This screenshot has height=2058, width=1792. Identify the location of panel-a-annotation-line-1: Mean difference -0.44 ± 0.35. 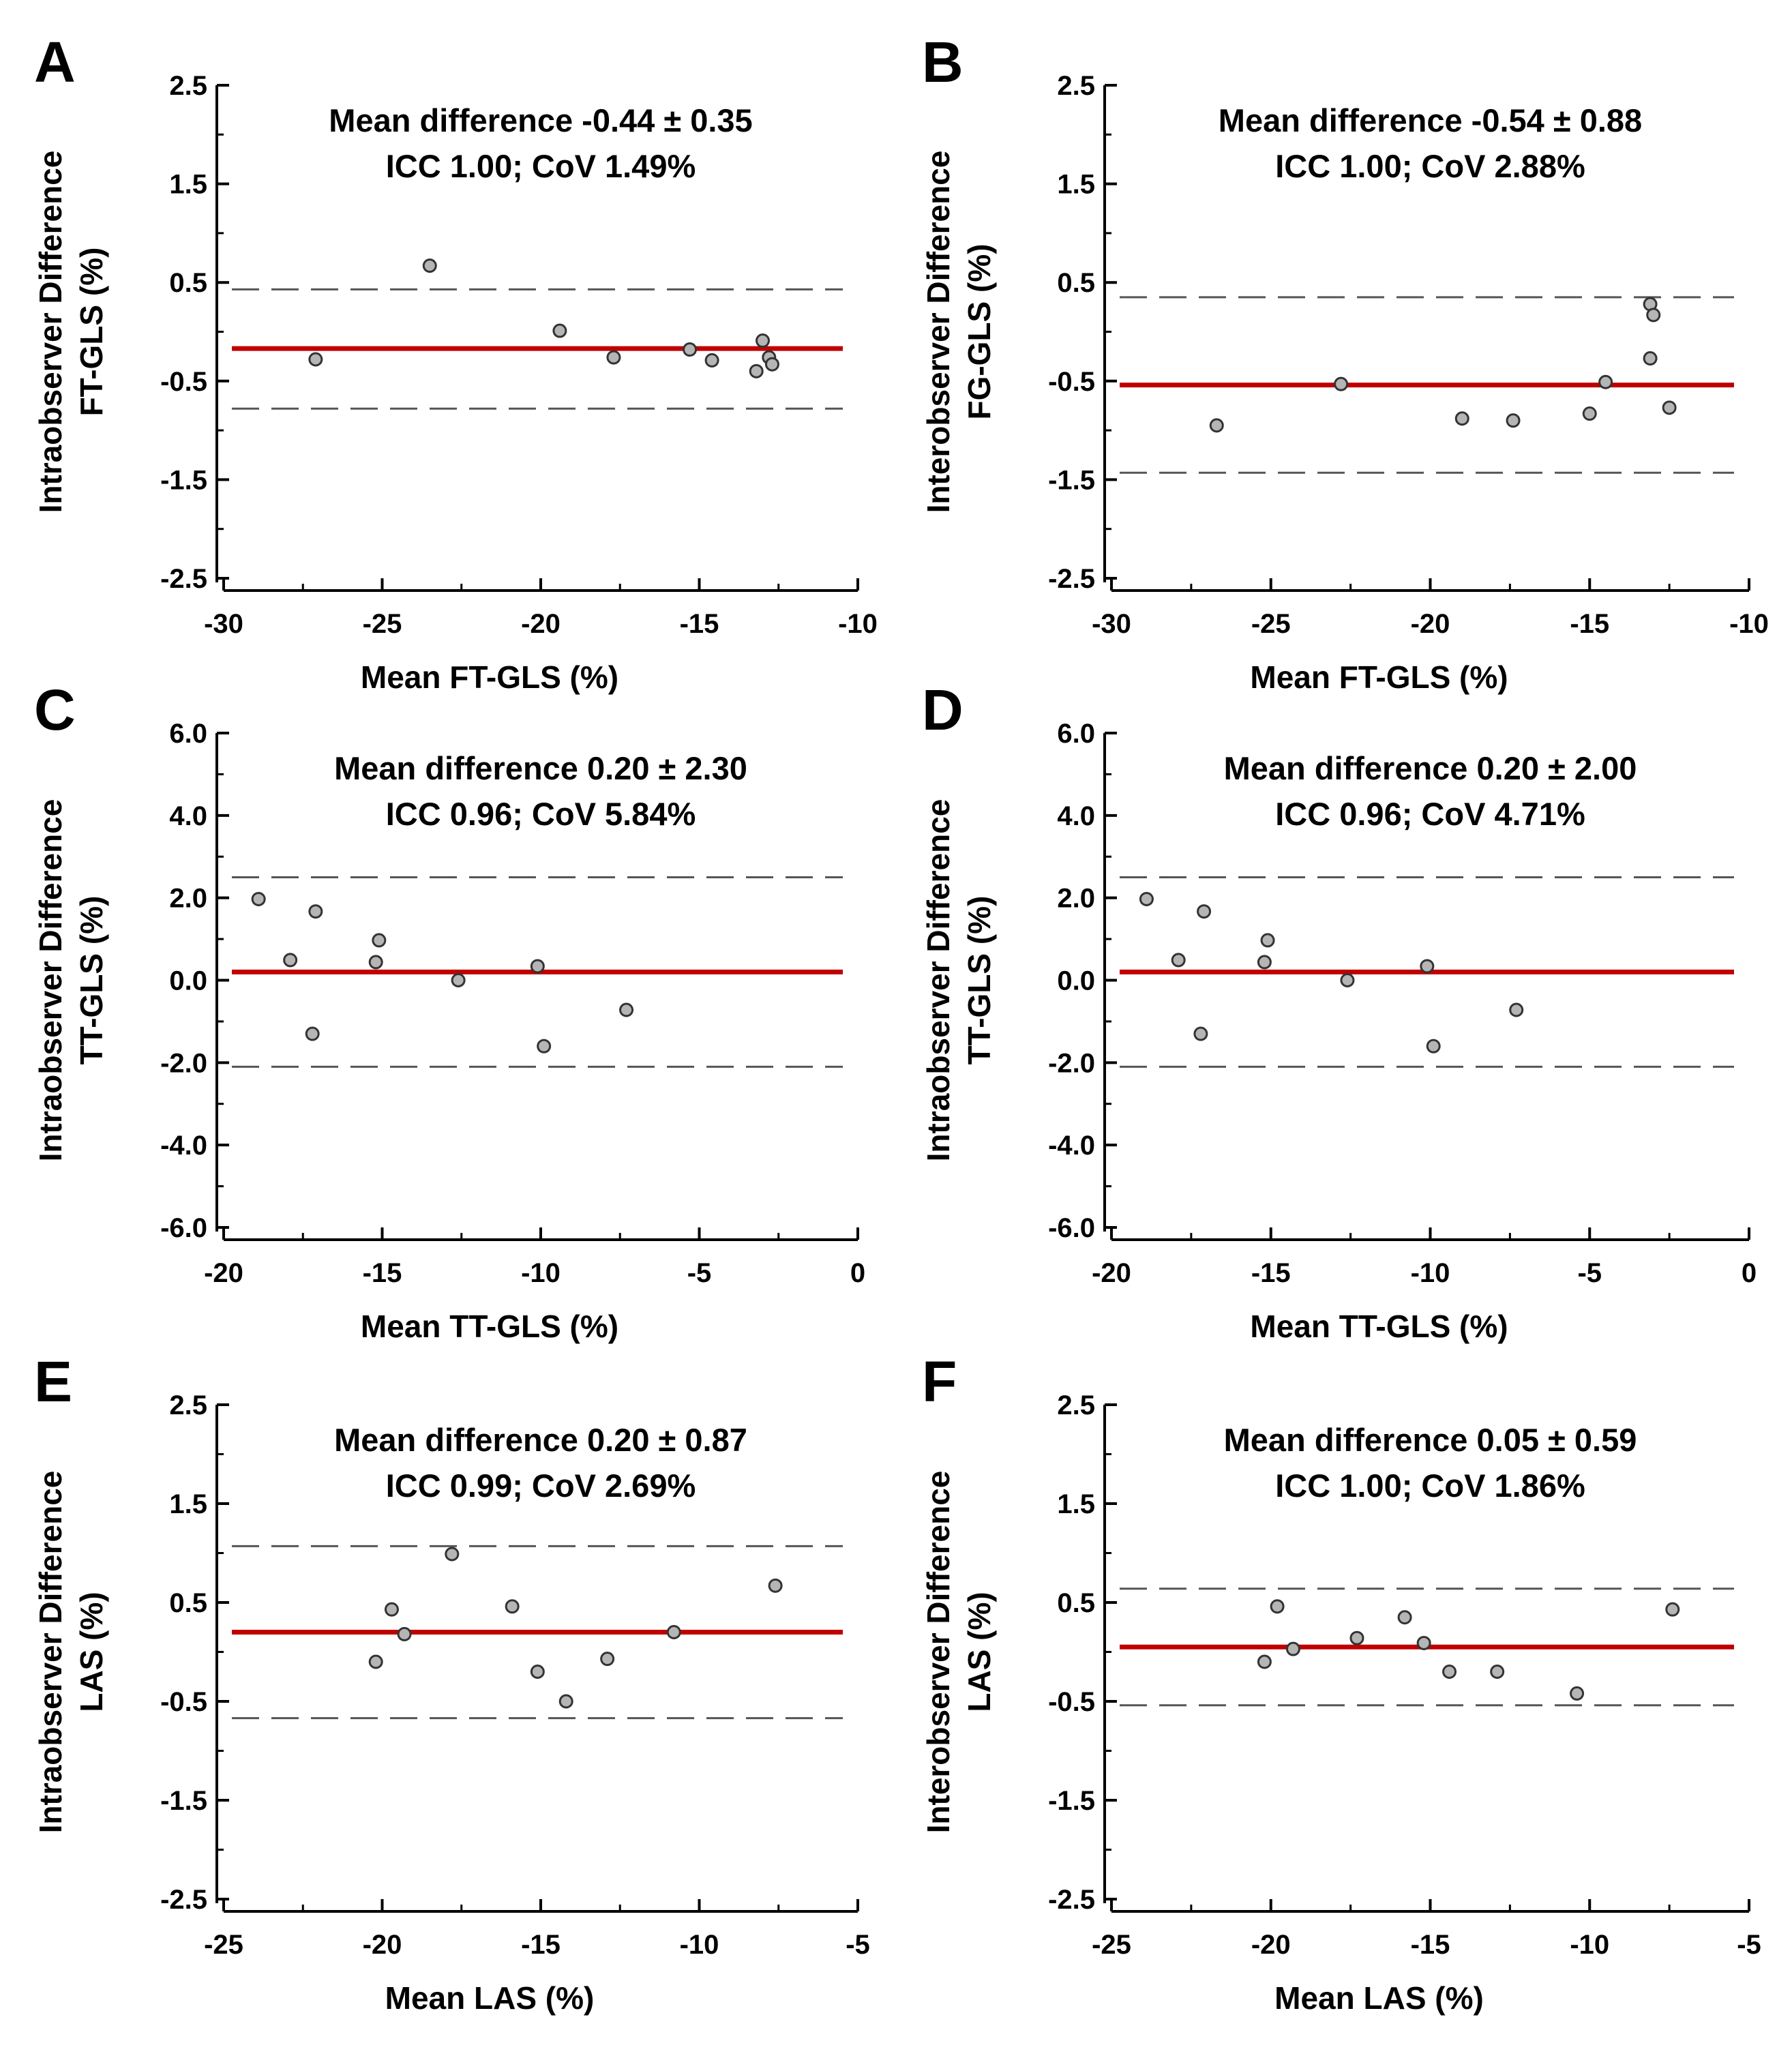
(540, 120).